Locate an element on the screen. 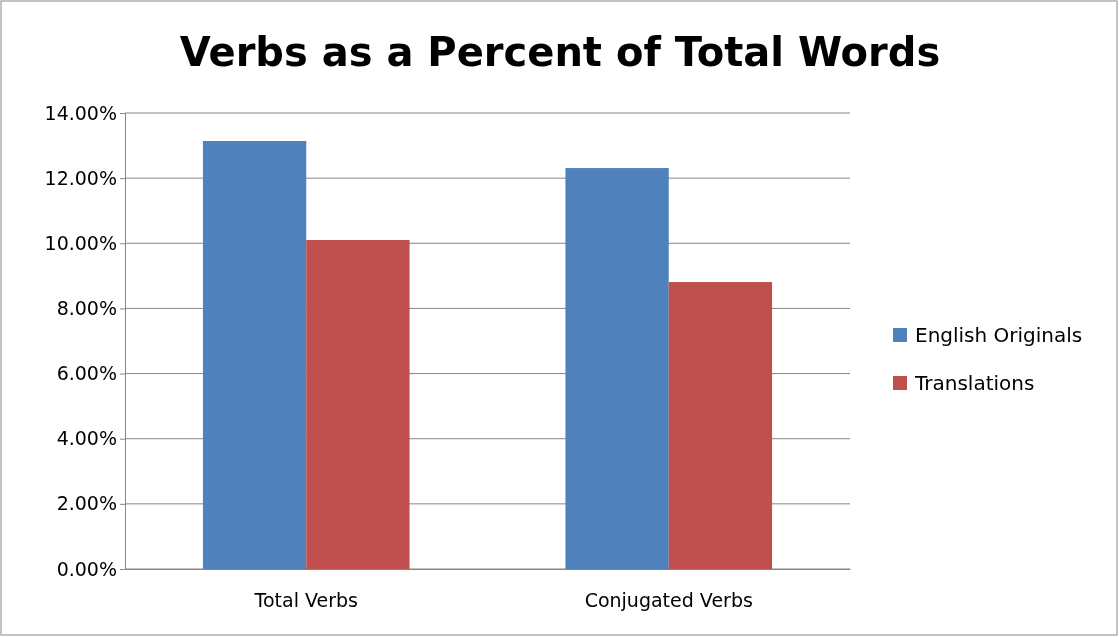  y-tick-label: 2.00% is located at coordinates (86, 503).